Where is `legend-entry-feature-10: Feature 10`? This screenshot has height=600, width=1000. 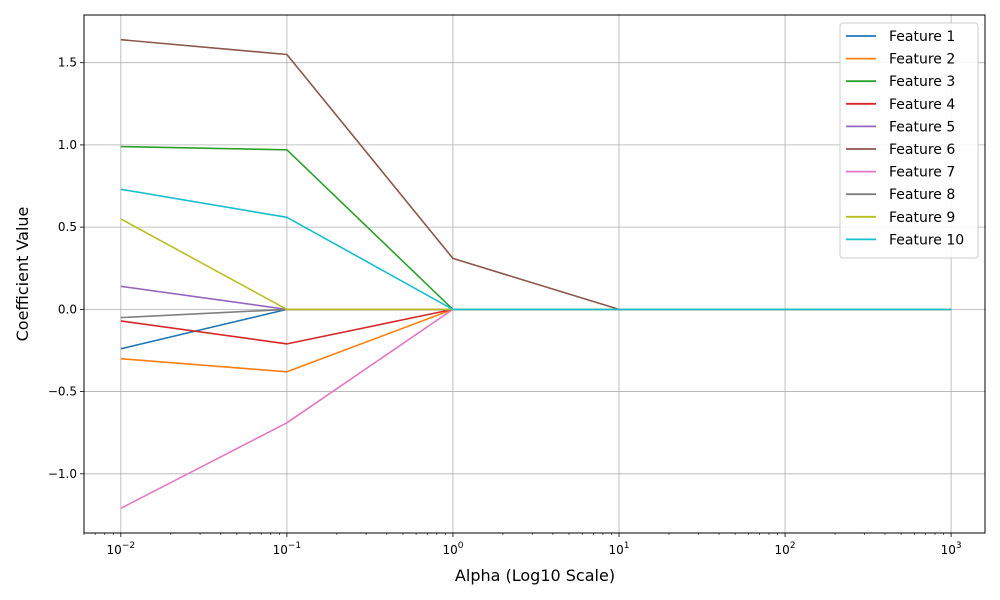 legend-entry-feature-10: Feature 10 is located at coordinates (905, 240).